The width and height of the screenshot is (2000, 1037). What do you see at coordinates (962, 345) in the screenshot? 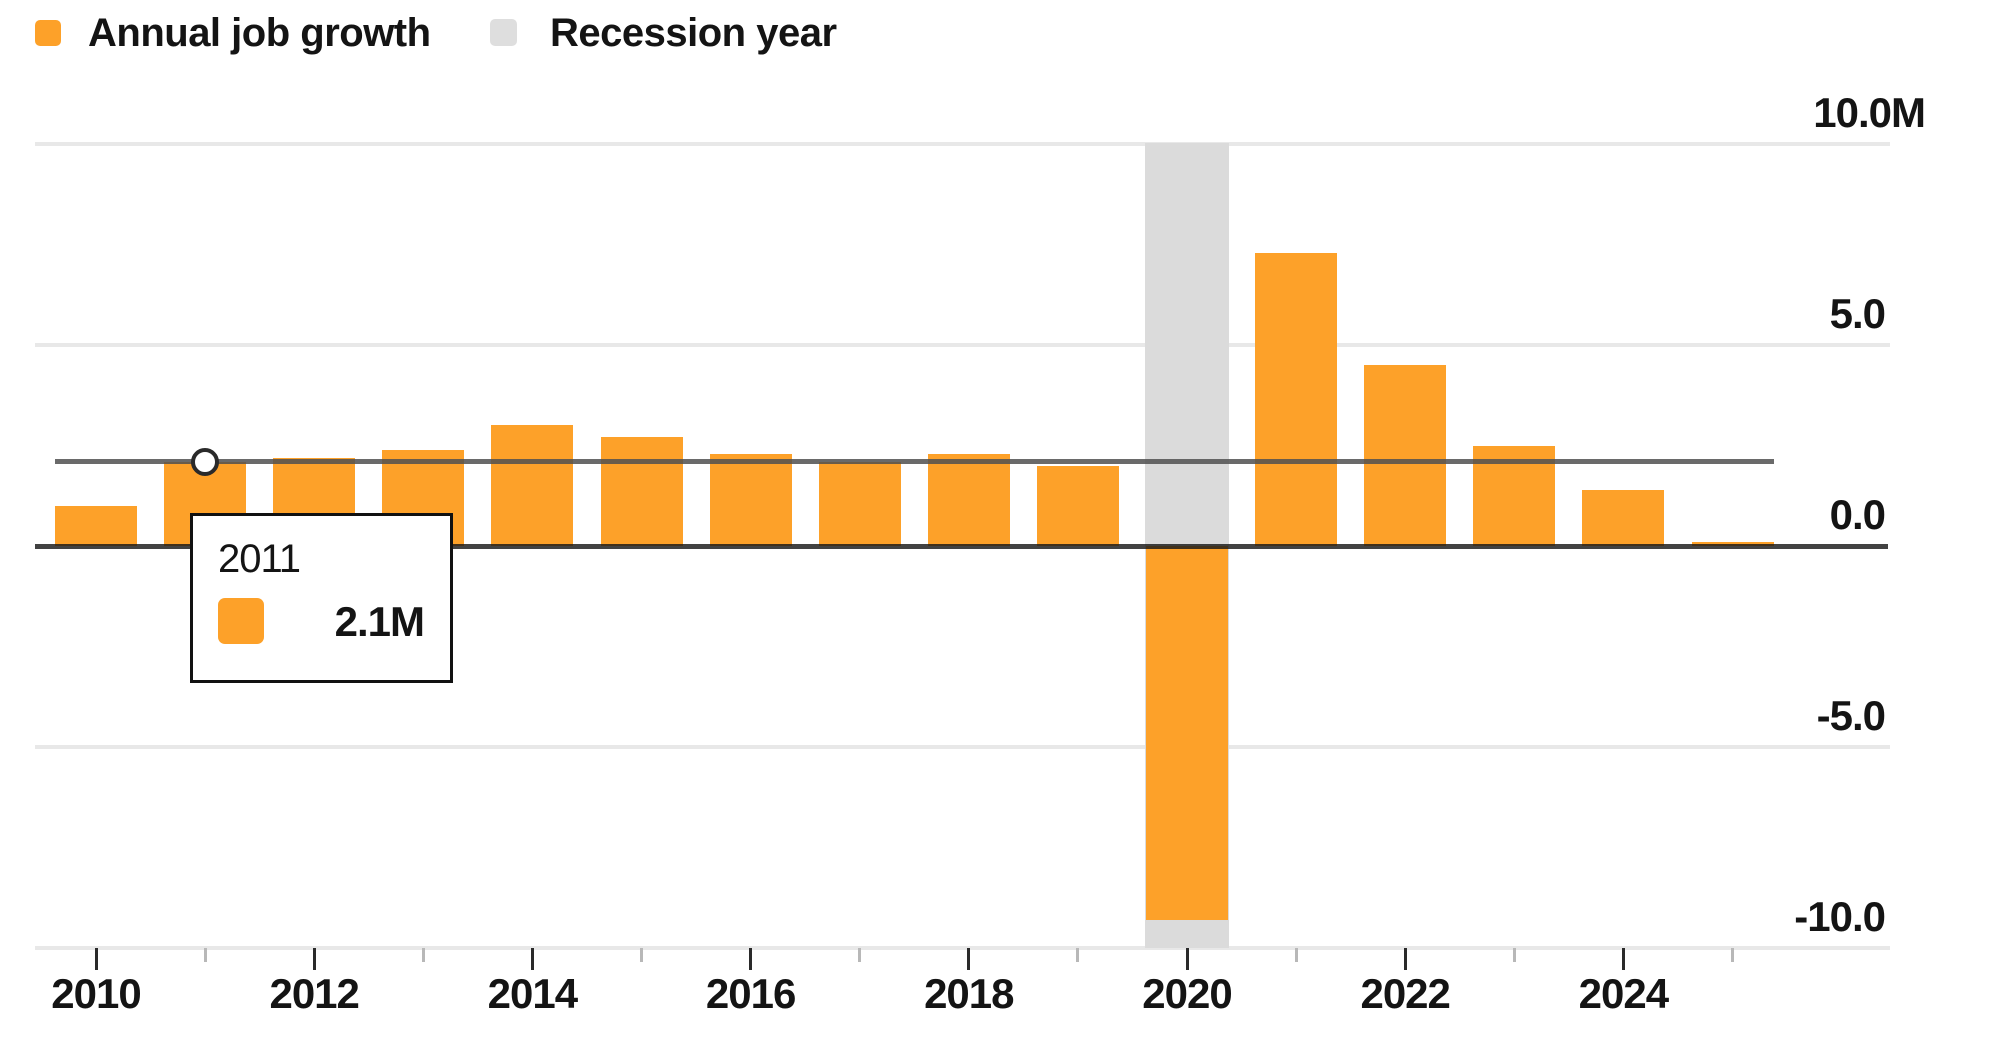
I see `gridline-5.0` at bounding box center [962, 345].